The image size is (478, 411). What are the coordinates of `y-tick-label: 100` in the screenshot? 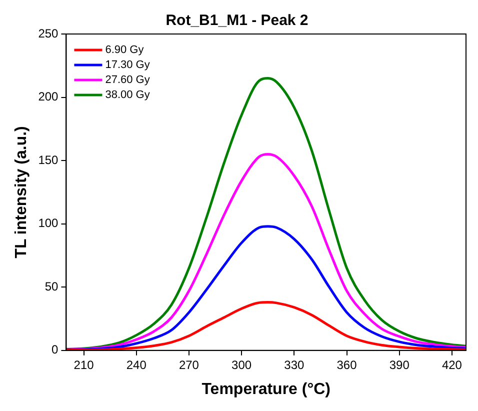 It's located at (48, 223).